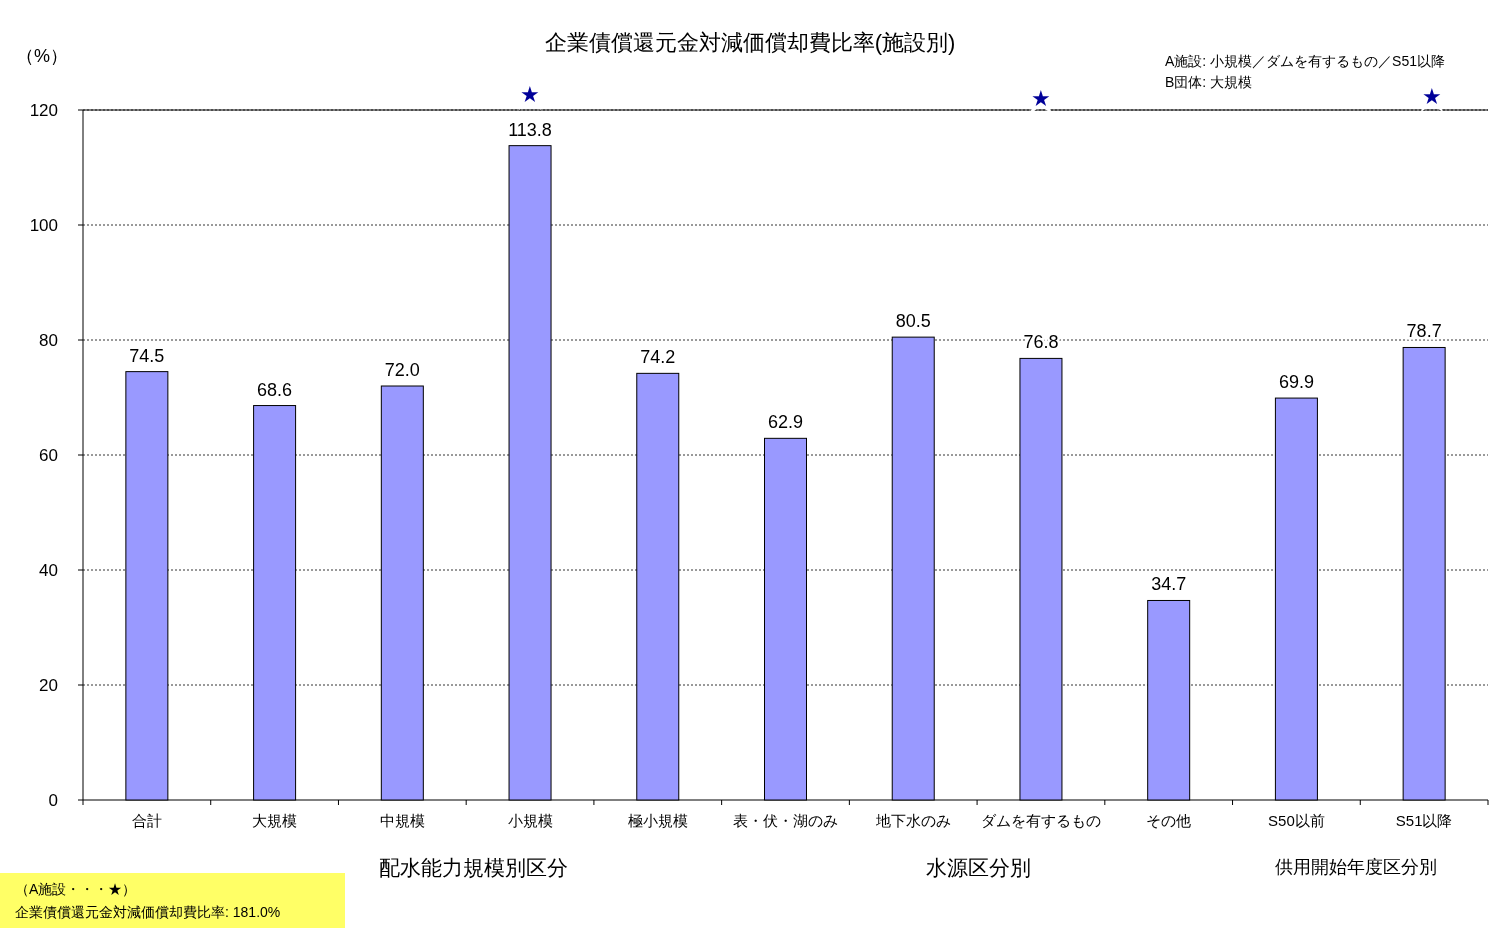 The width and height of the screenshot is (1500, 928). What do you see at coordinates (658, 357) in the screenshot?
I see `data-label: 74.2` at bounding box center [658, 357].